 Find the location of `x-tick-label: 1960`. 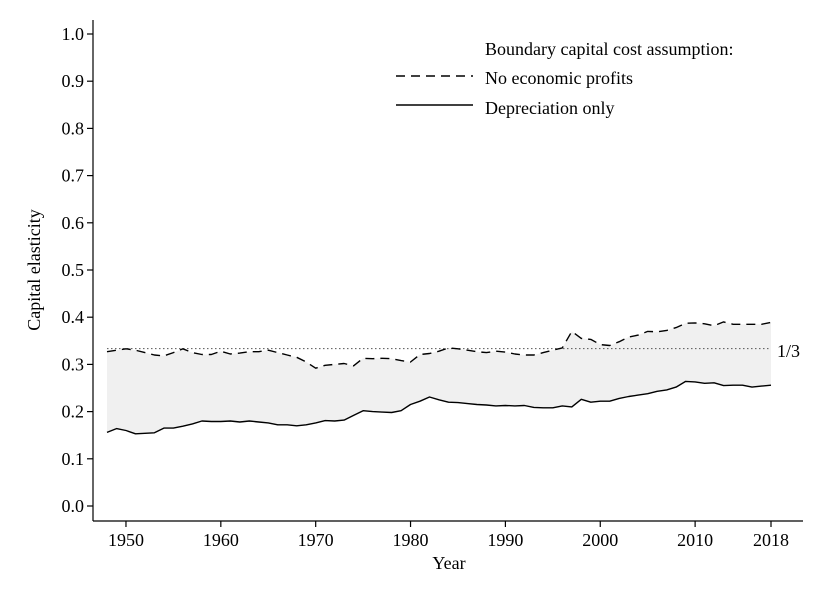

x-tick-label: 1960 is located at coordinates (221, 540).